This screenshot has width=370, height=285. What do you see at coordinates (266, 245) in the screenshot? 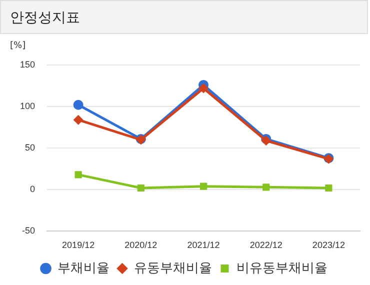
I see `x-tick-label: 2022/12` at bounding box center [266, 245].